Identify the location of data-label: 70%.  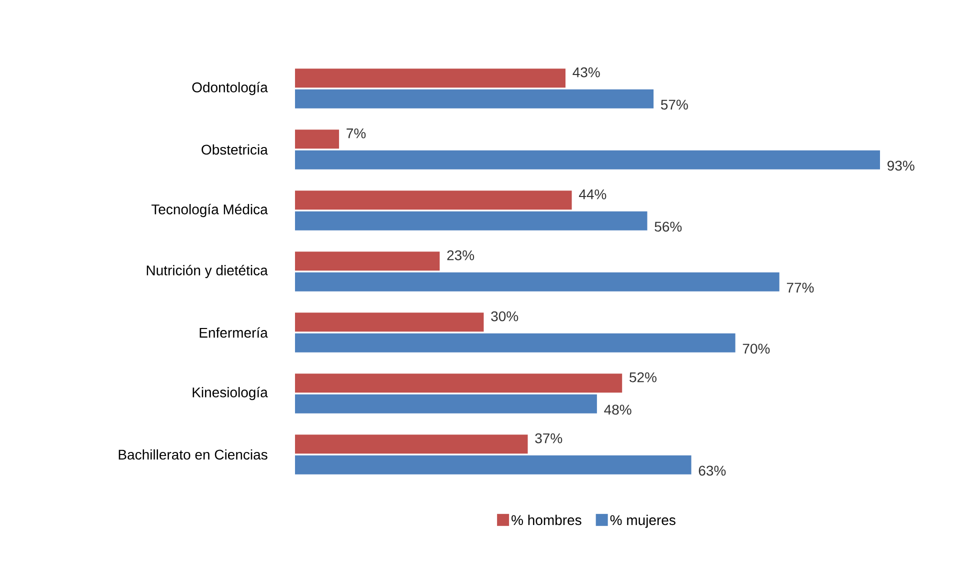
(756, 349).